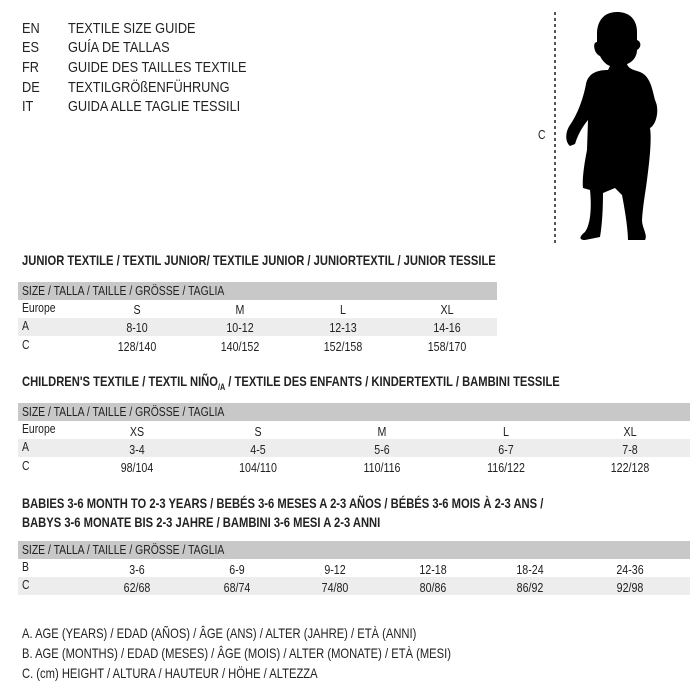  I want to click on cell: 12-18, so click(433, 569).